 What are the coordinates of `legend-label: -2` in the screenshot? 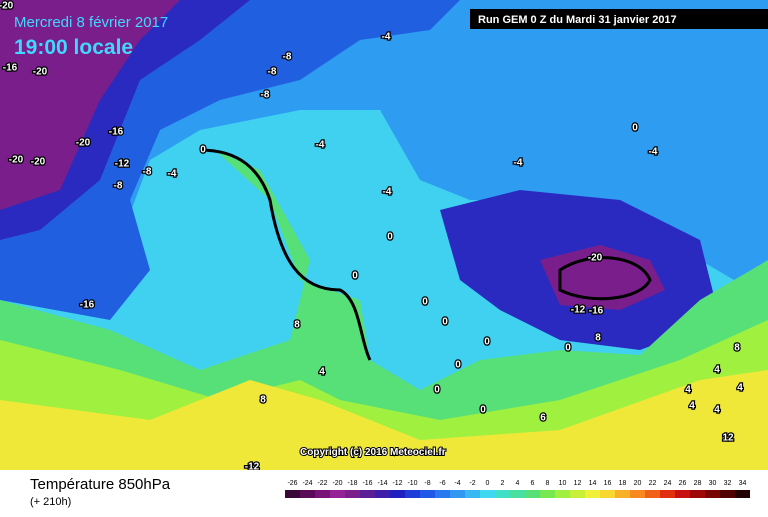 It's located at (472, 483).